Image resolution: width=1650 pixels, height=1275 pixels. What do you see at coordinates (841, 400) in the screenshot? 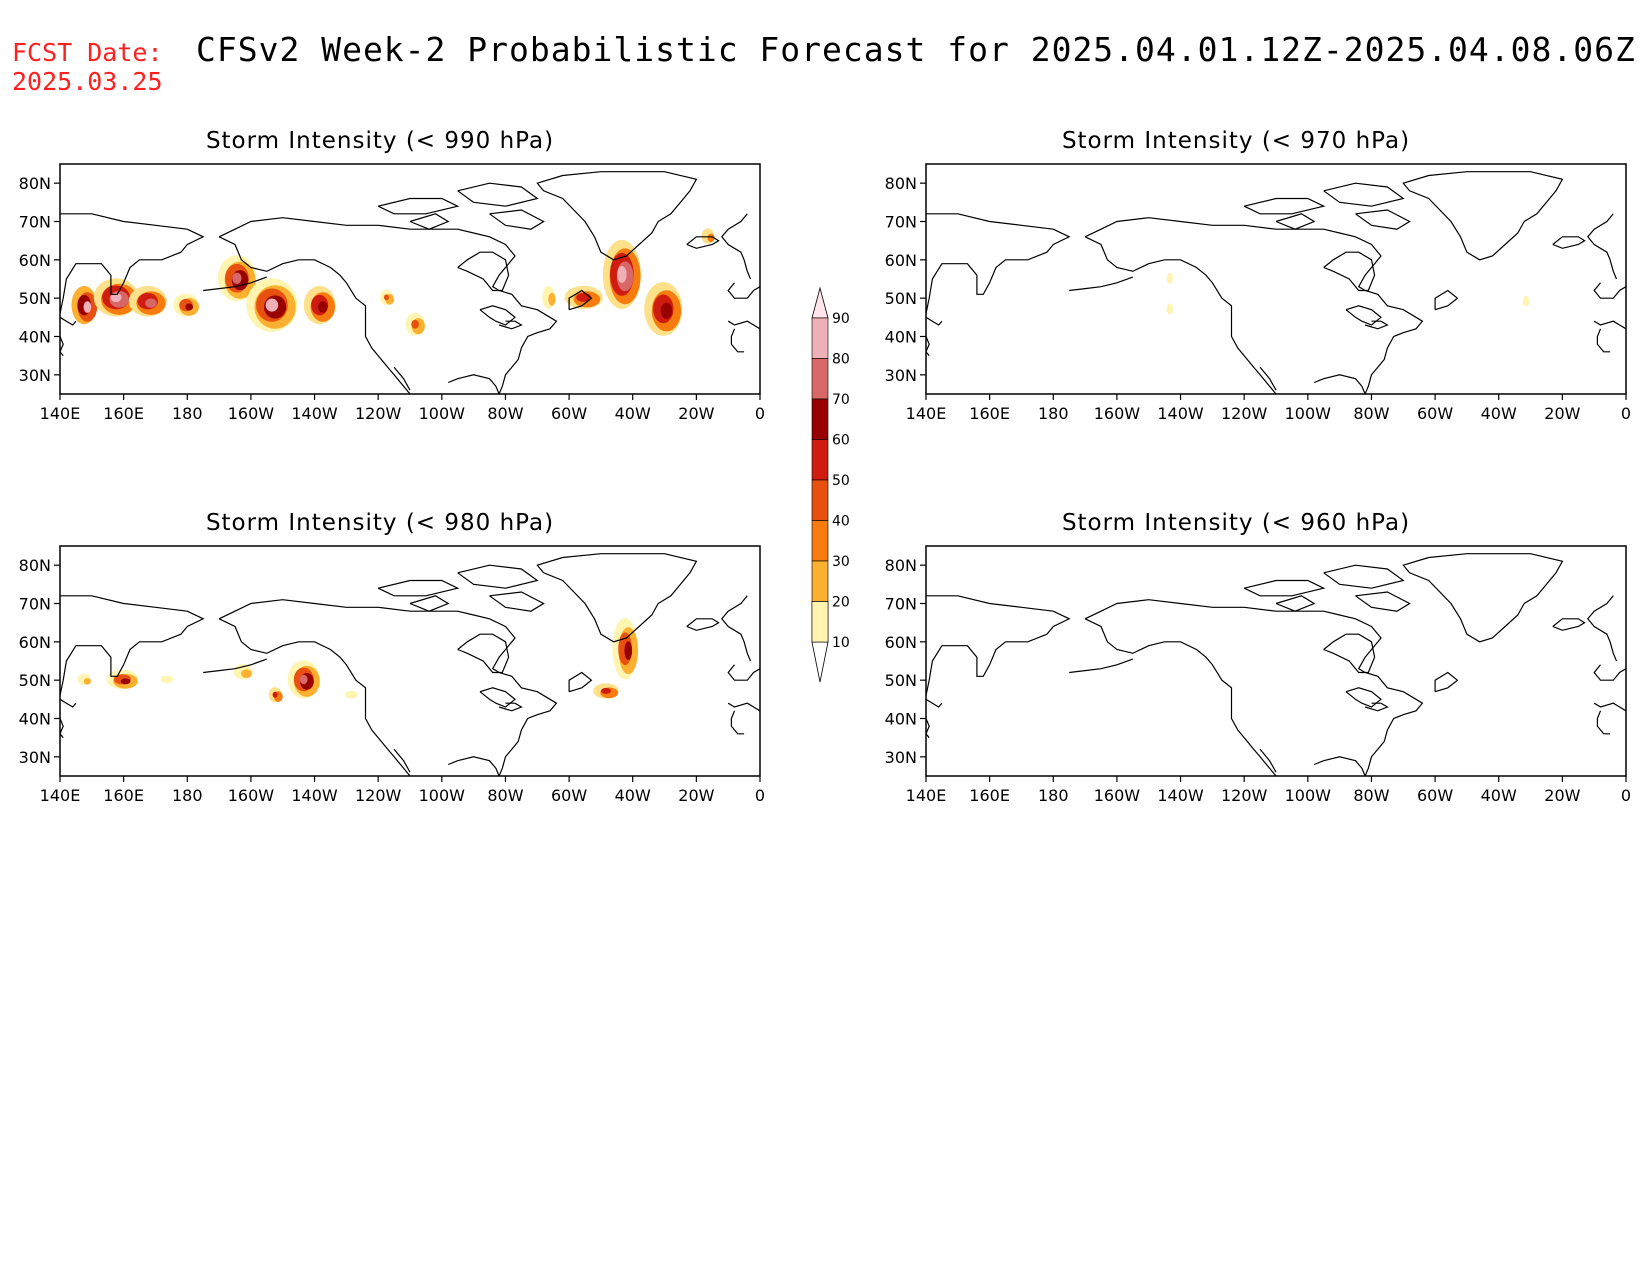
I see `colorbar-label: 70` at bounding box center [841, 400].